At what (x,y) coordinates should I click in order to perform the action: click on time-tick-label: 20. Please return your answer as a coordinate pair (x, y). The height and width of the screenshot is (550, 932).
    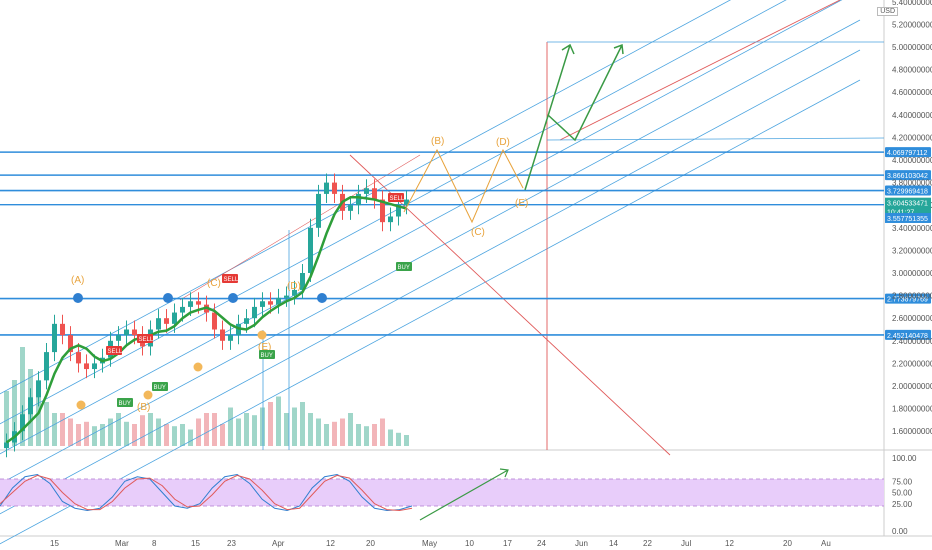
    Looking at the image, I should click on (787, 543).